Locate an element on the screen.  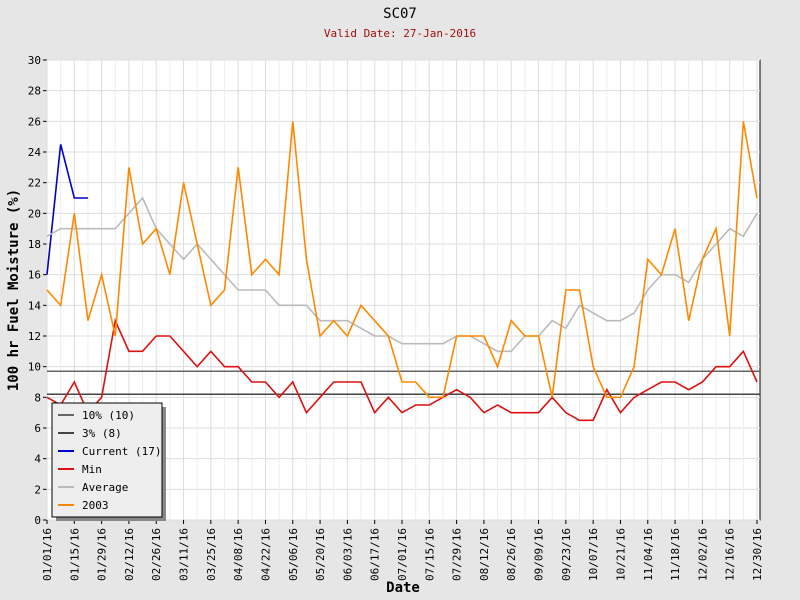
x-tick-label: 08/26/16 is located at coordinates (511, 554).